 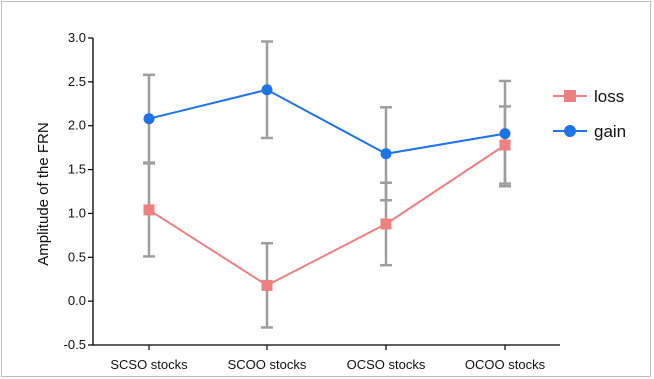 What do you see at coordinates (77, 37) in the screenshot?
I see `y-tick-label: 3.0` at bounding box center [77, 37].